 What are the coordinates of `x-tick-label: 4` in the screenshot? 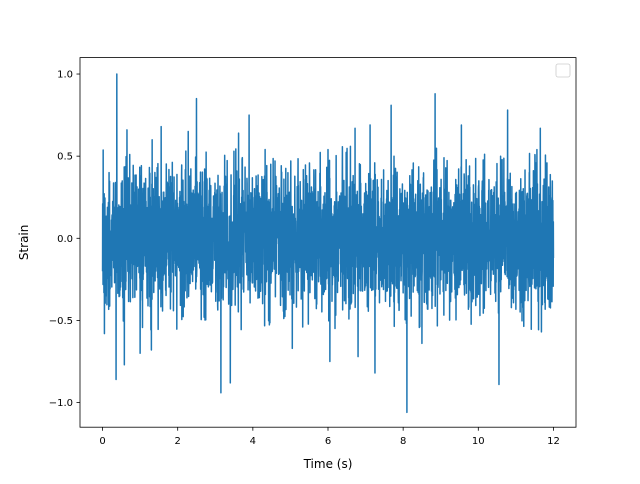 It's located at (253, 441).